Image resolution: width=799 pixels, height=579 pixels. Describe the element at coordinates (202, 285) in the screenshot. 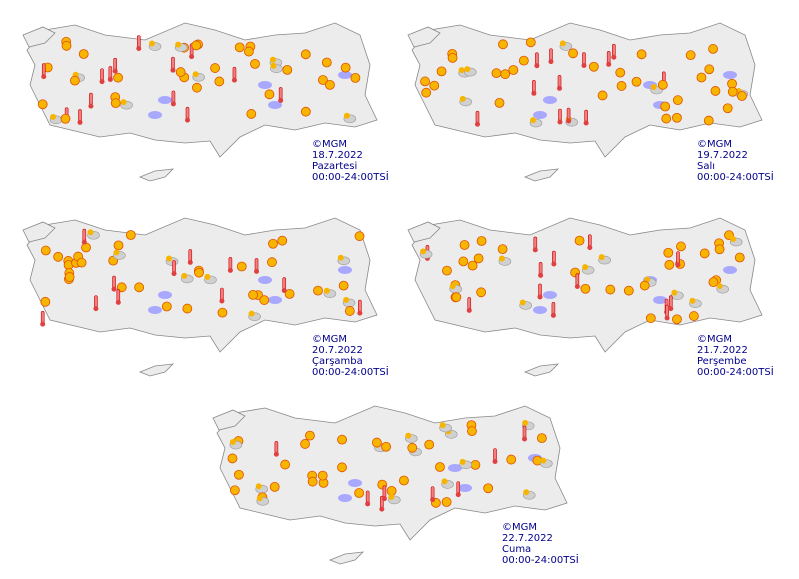

I see `country-outline` at that location.